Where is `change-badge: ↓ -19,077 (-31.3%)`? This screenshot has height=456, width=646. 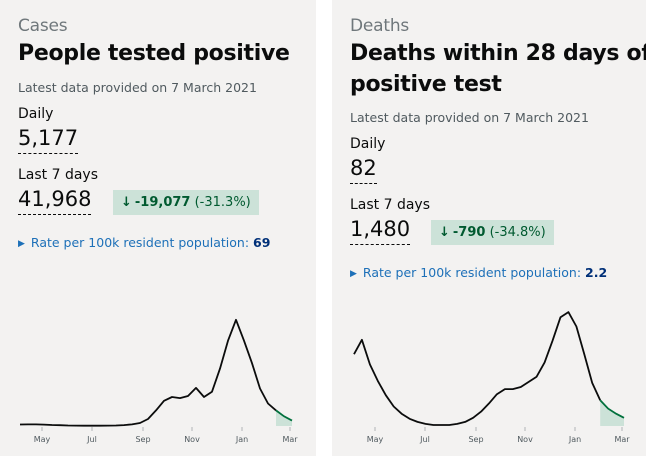
change-badge: ↓ -19,077 (-31.3%) is located at coordinates (186, 202).